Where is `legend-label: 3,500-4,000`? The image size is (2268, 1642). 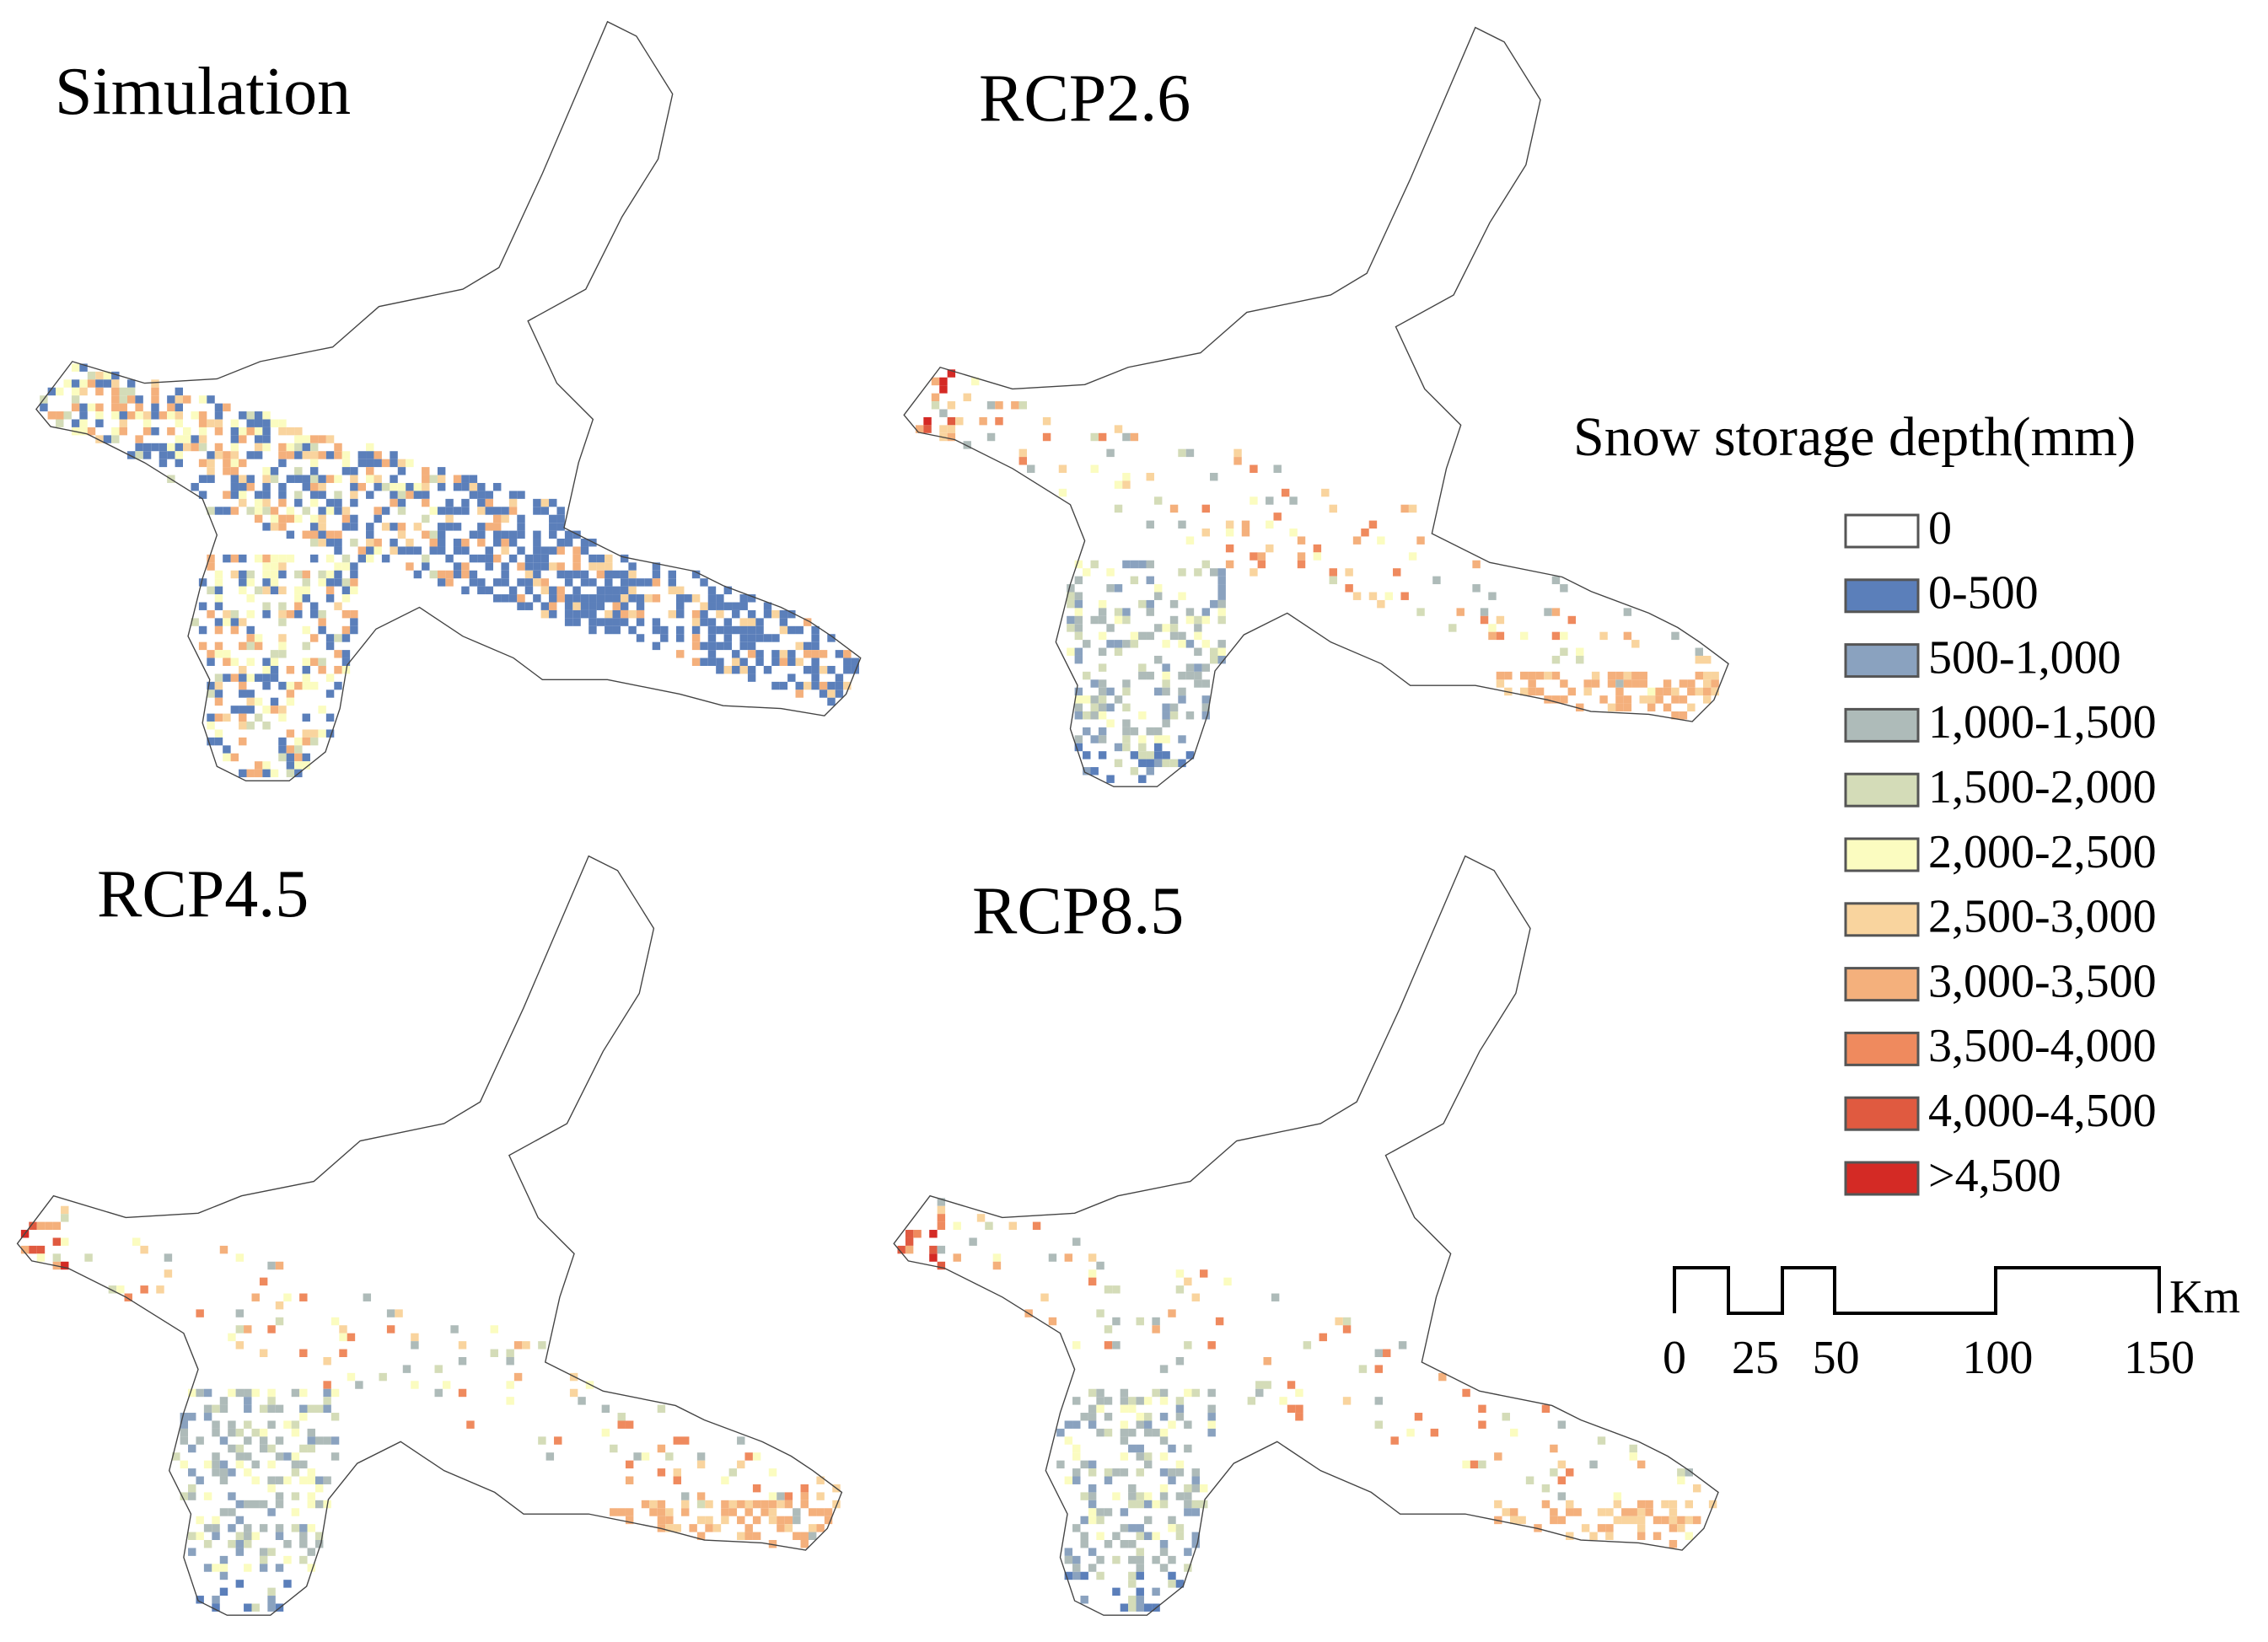 legend-label: 3,500-4,000 is located at coordinates (2042, 1046).